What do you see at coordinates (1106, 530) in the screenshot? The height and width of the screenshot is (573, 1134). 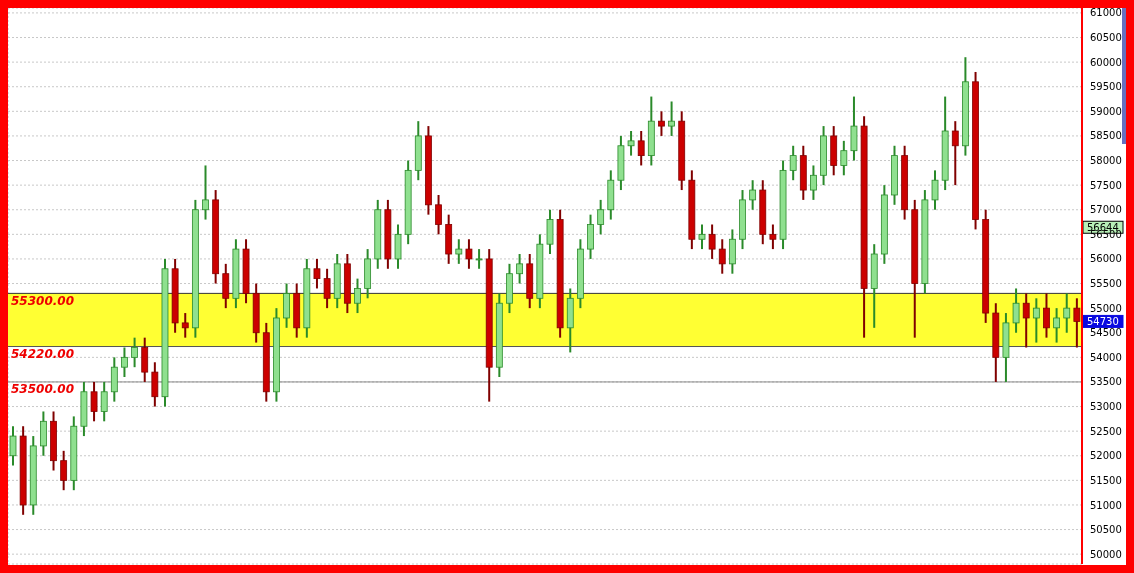 I see `y-tick-label: 50500` at bounding box center [1106, 530].